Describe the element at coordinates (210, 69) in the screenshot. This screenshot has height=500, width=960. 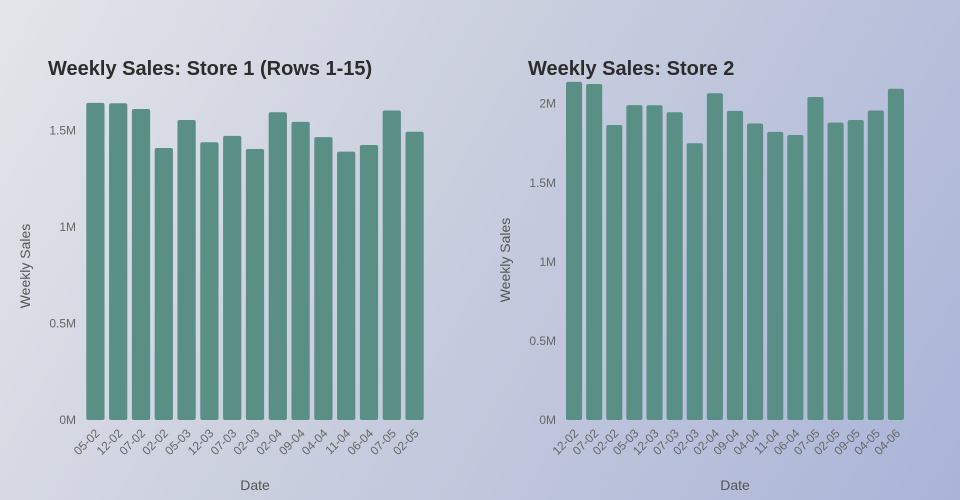
I see `chart-title: Weekly Sales: Store 1 (Rows 1-15)` at that location.